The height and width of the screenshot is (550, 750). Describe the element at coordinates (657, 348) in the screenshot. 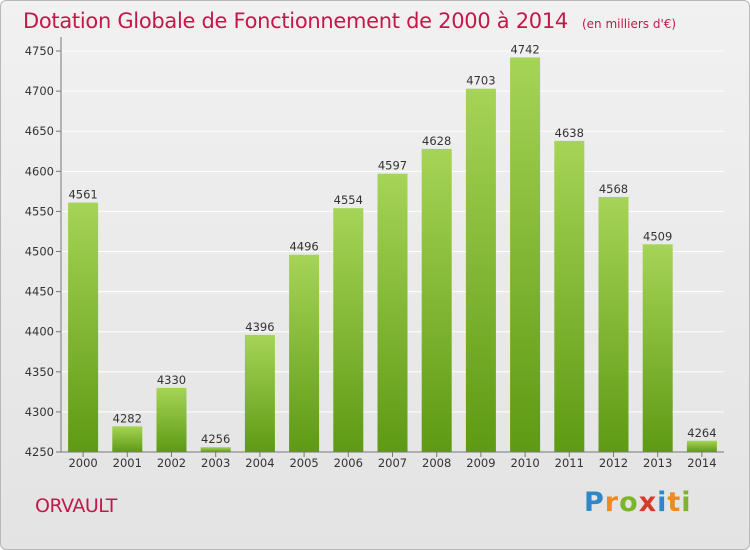

I see `bar-2013` at that location.